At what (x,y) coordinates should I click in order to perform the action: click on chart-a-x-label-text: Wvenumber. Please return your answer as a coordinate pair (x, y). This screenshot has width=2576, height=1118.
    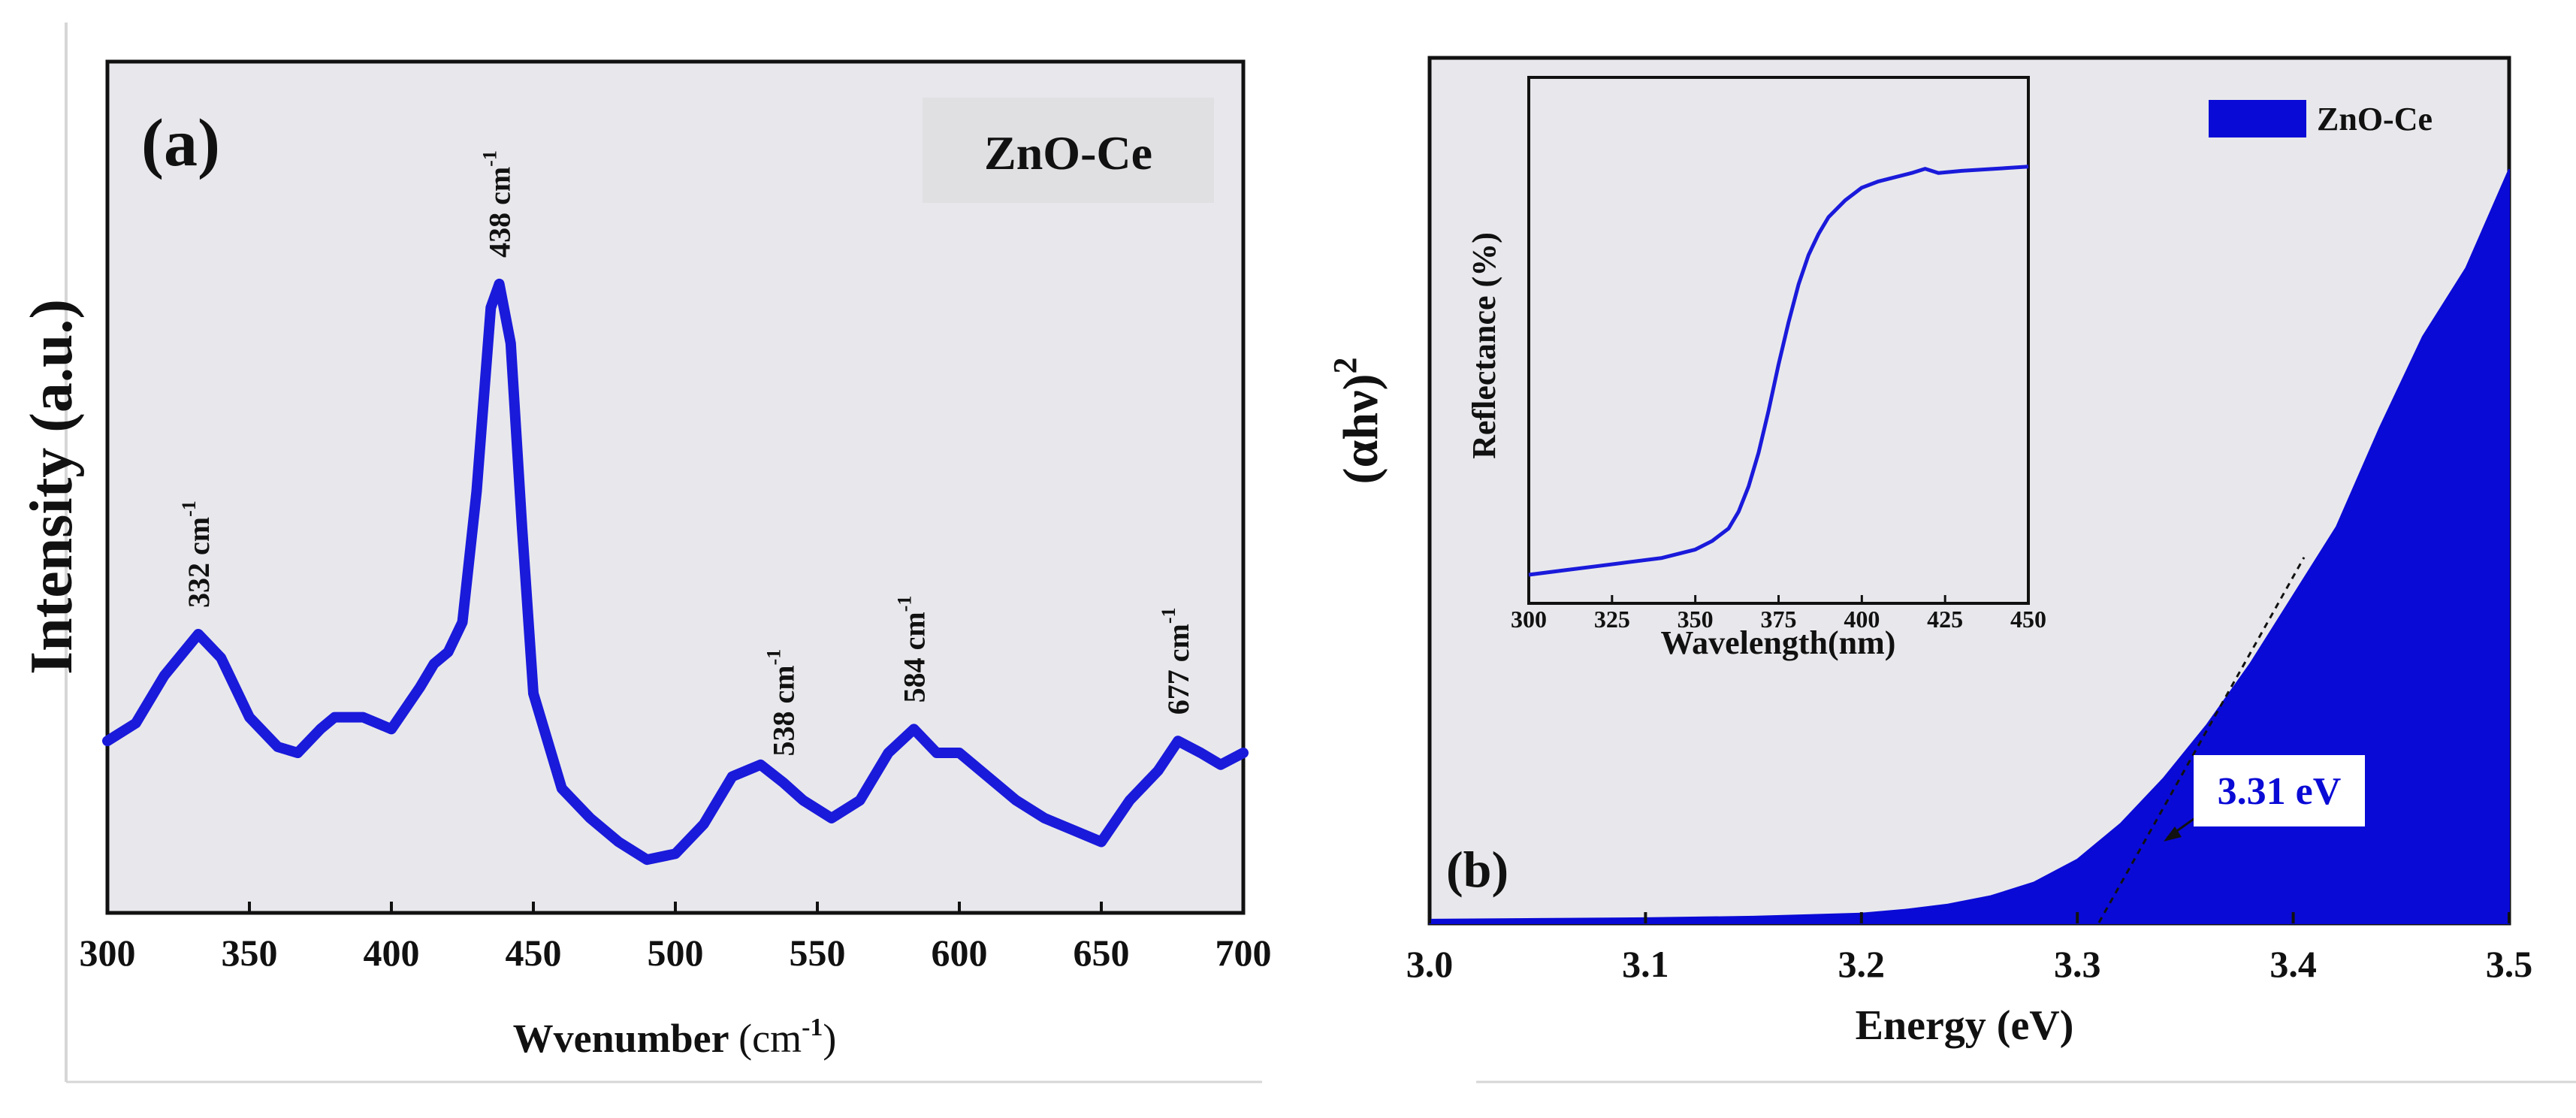
    Looking at the image, I should click on (621, 1038).